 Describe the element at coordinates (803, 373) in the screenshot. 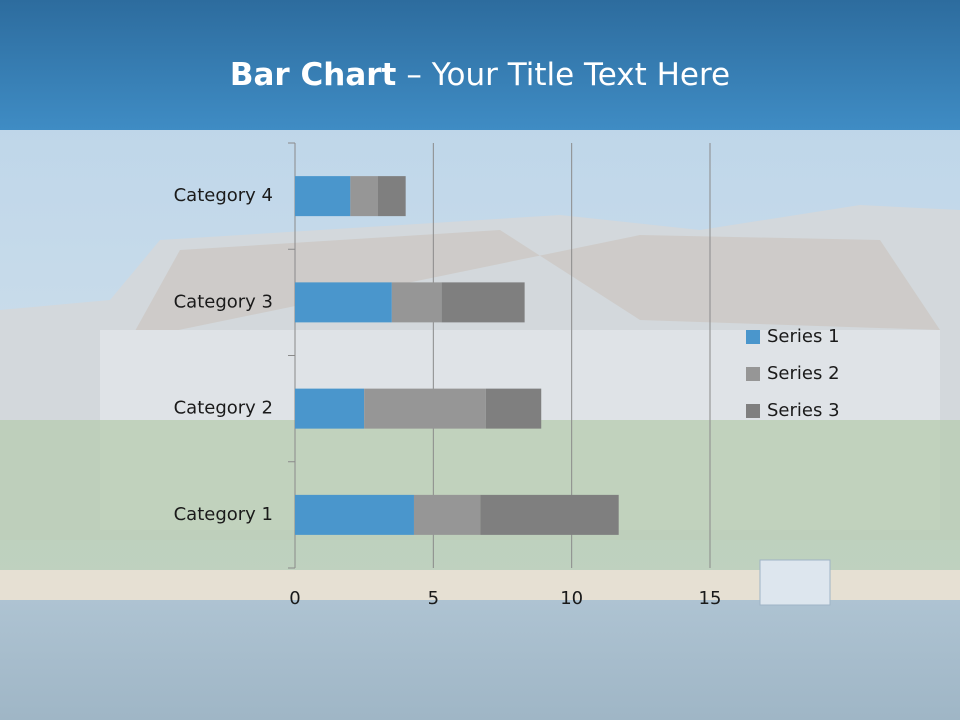

I see `legend-label: Series 2` at that location.